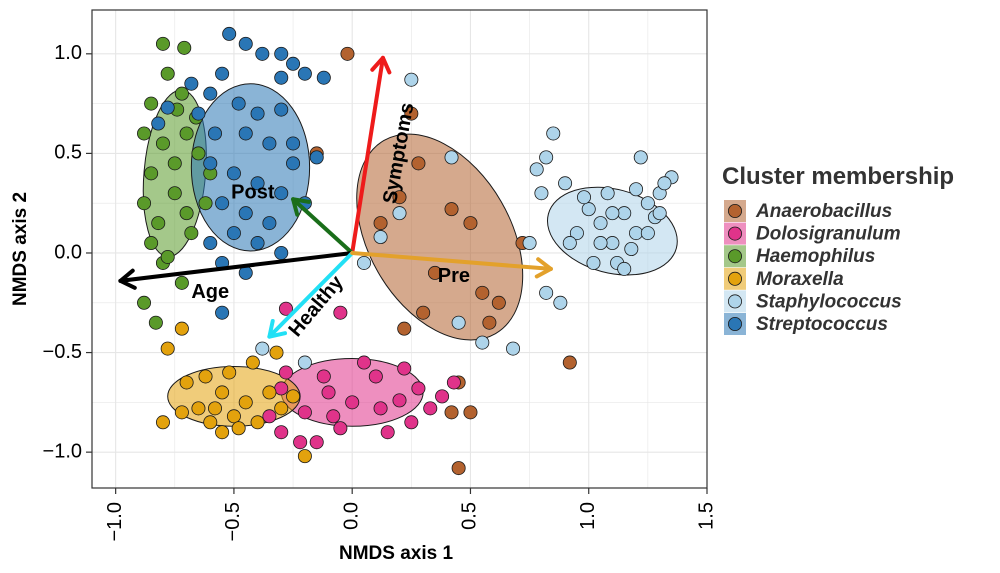  I want to click on arrow-label-post: Post, so click(253, 193).